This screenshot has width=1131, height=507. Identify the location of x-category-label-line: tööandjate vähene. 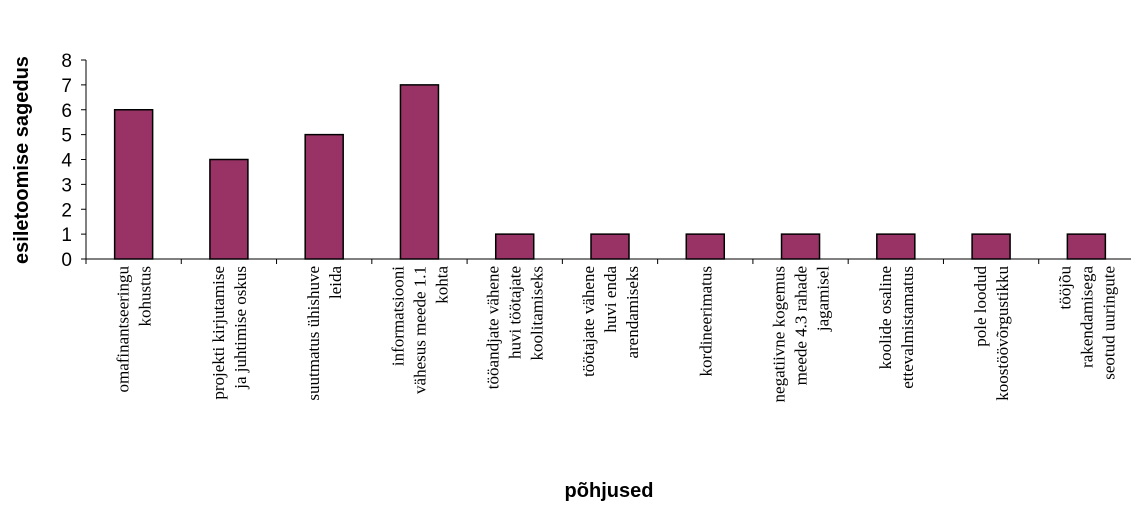
(493, 327).